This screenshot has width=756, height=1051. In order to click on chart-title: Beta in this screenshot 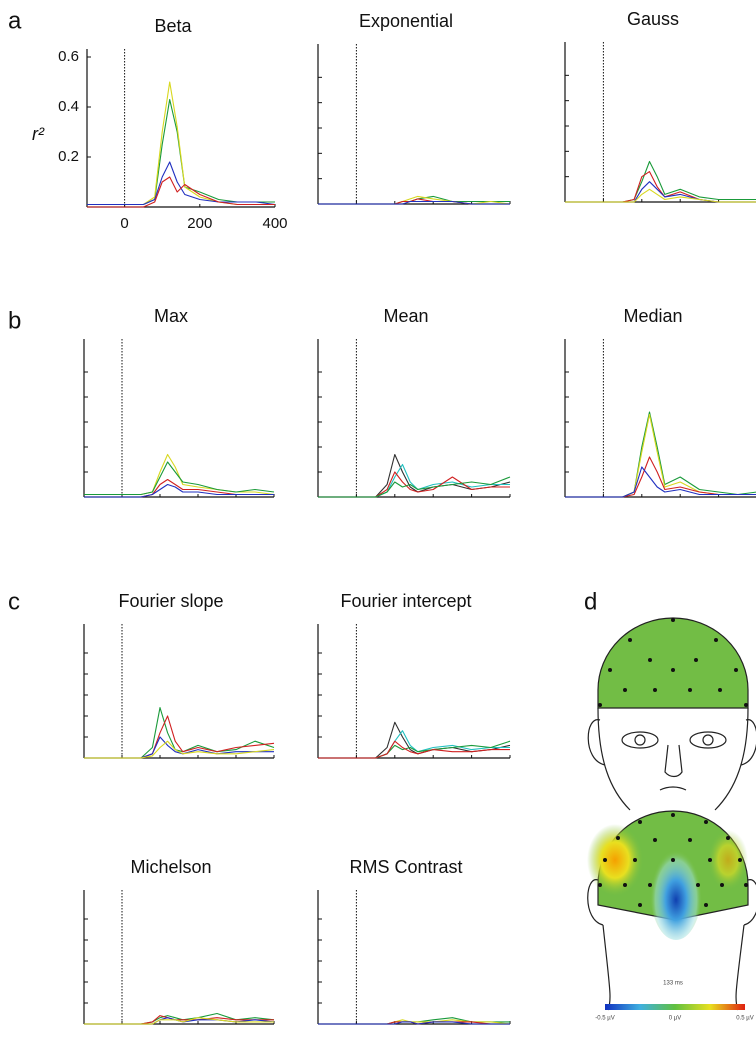, I will do `click(173, 26)`.